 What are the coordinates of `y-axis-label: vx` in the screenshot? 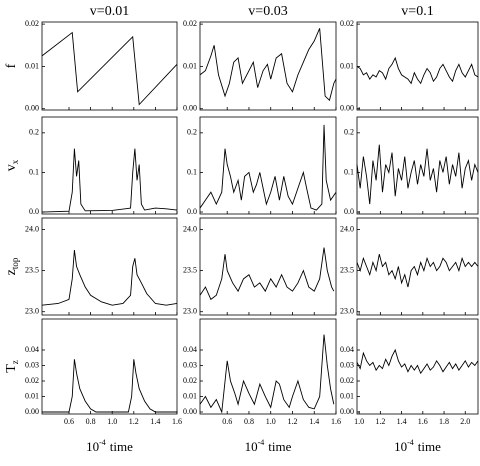 It's located at (12, 165).